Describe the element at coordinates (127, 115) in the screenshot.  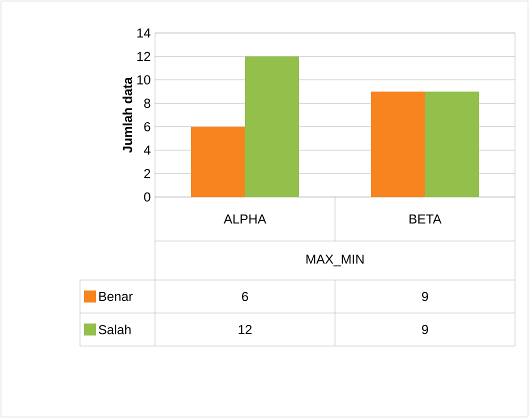
I see `y-axis-title: Jumlah data` at that location.